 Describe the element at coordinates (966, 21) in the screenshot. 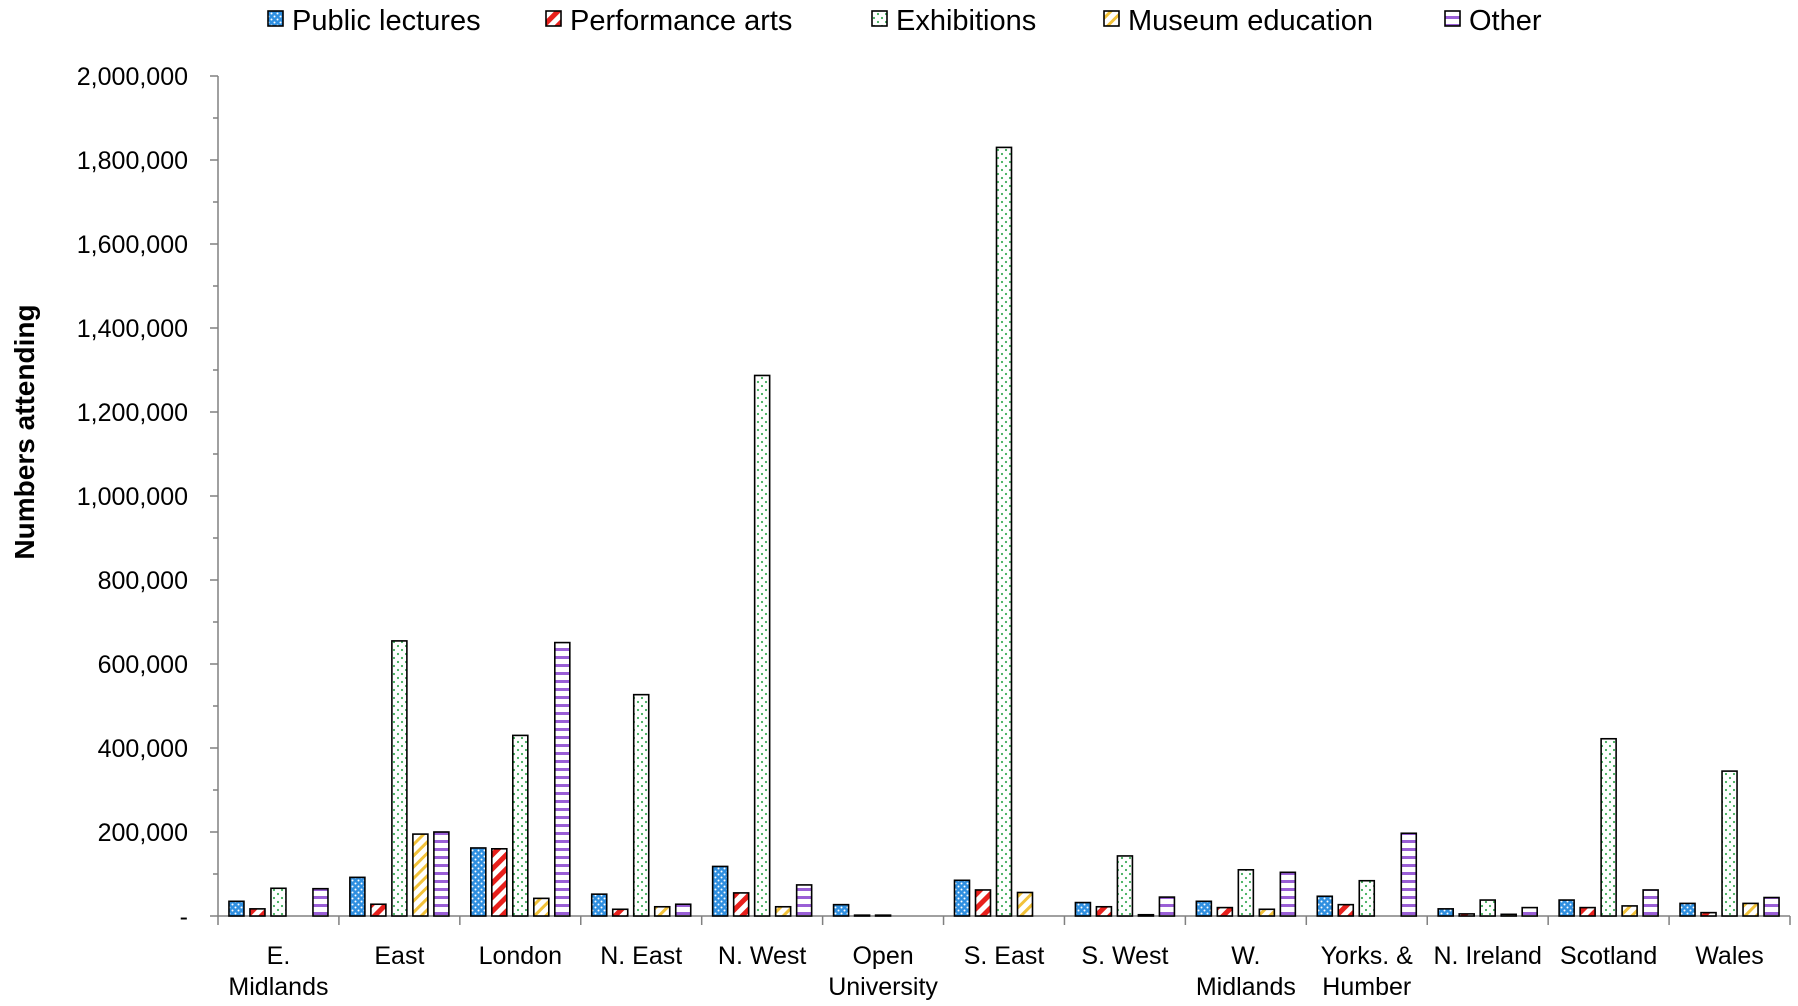

I see `legend-entry-label: Exhibitions` at that location.